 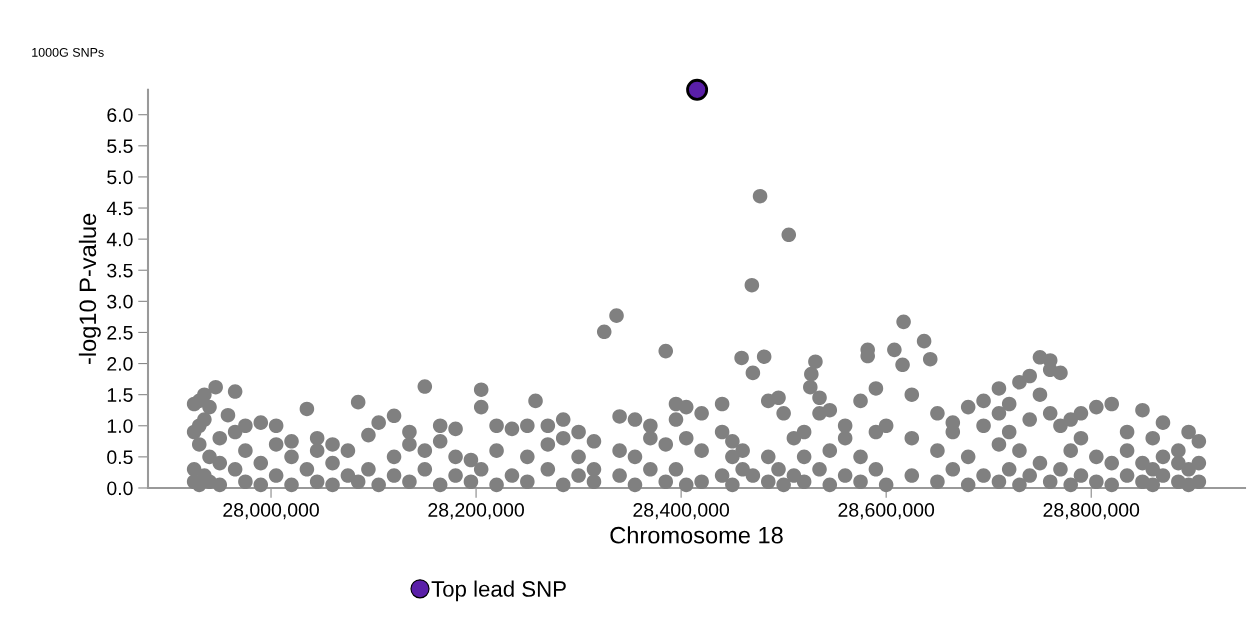 What do you see at coordinates (120, 270) in the screenshot?
I see `y-tick-label: 3.5` at bounding box center [120, 270].